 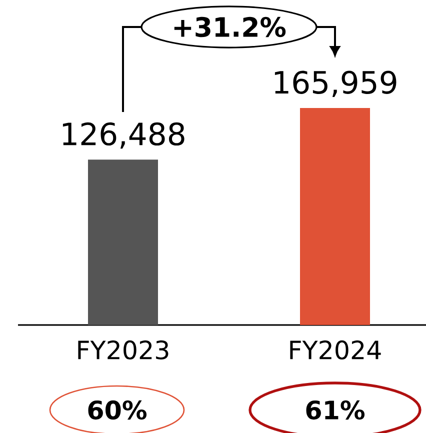 I want to click on text: 60%, so click(x=117, y=410).